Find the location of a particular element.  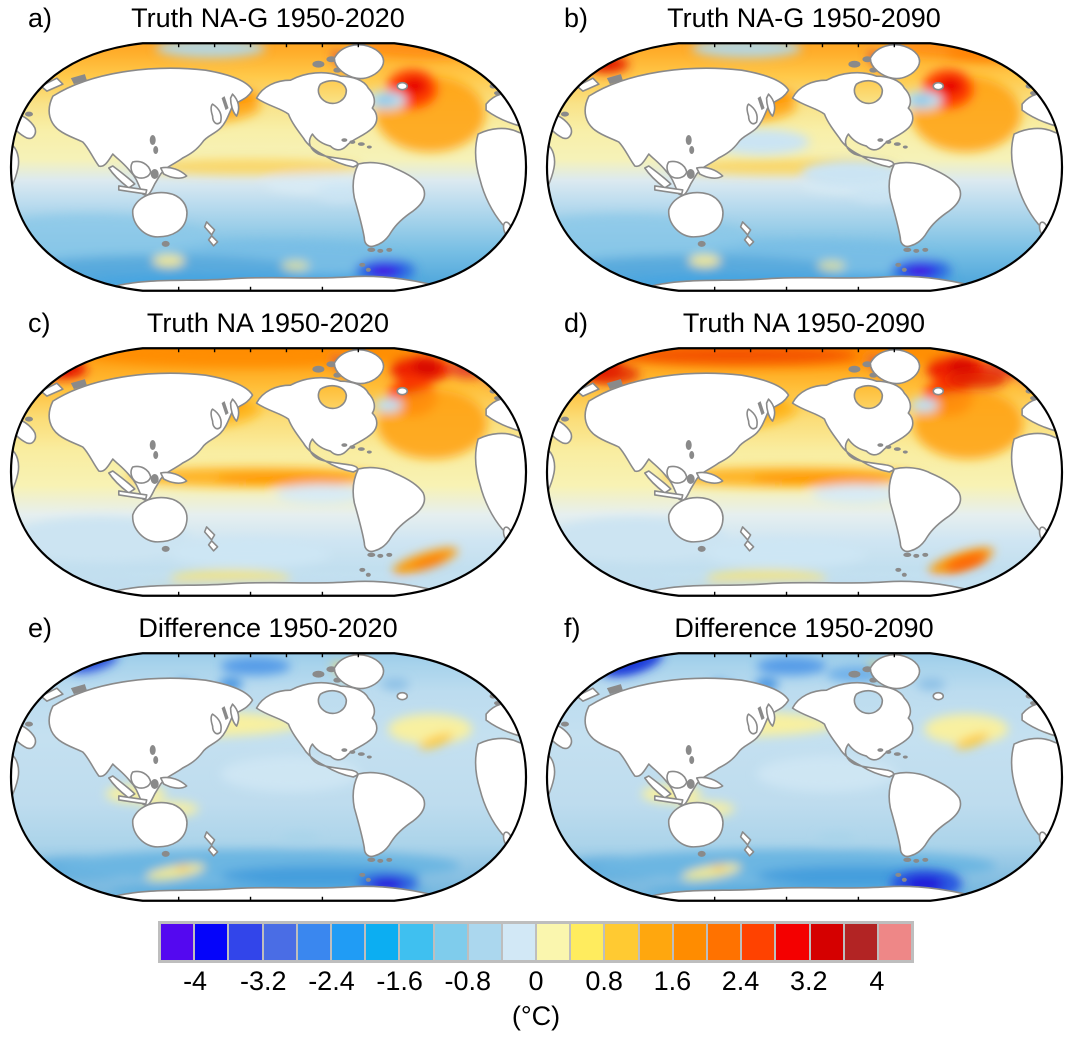

panel-b-title: Truth NA-G 1950-2090 is located at coordinates (804, 18).